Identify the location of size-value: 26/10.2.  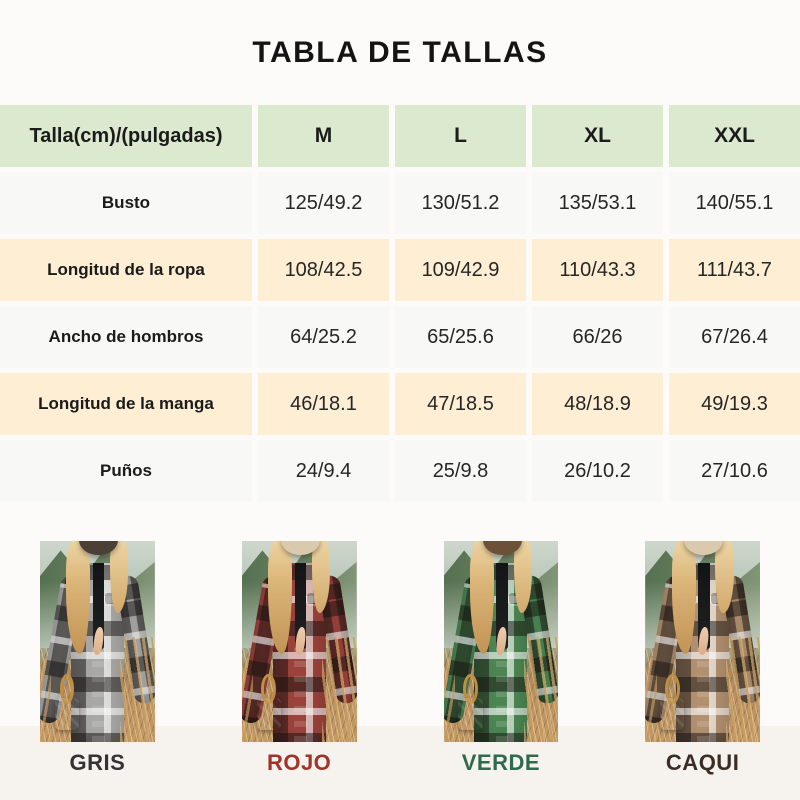
(597, 471).